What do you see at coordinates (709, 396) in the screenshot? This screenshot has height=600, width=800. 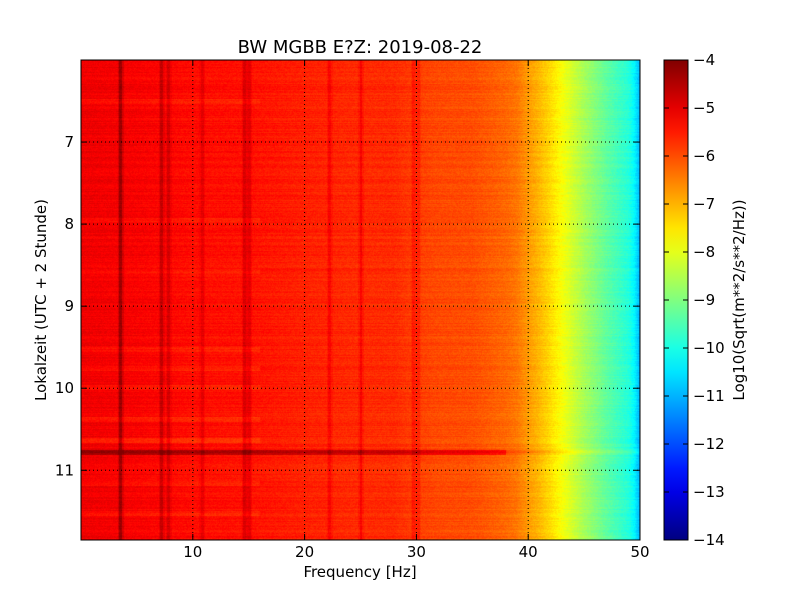 I see `colorbar-tick-label: −11` at bounding box center [709, 396].